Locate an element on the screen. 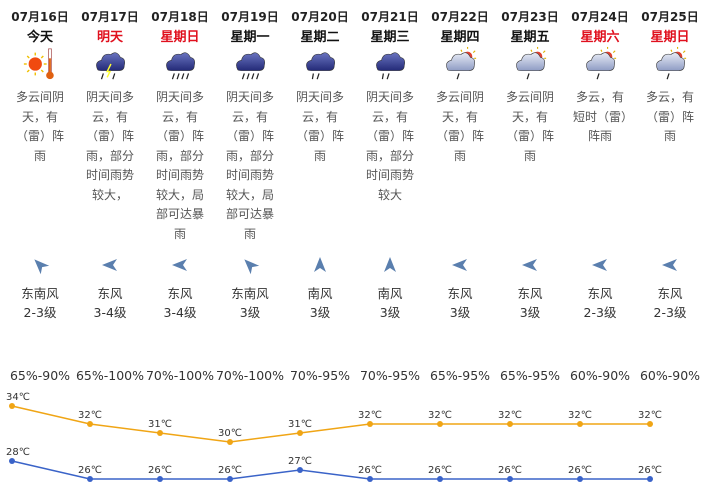  date-label: 07月20日 is located at coordinates (320, 17).